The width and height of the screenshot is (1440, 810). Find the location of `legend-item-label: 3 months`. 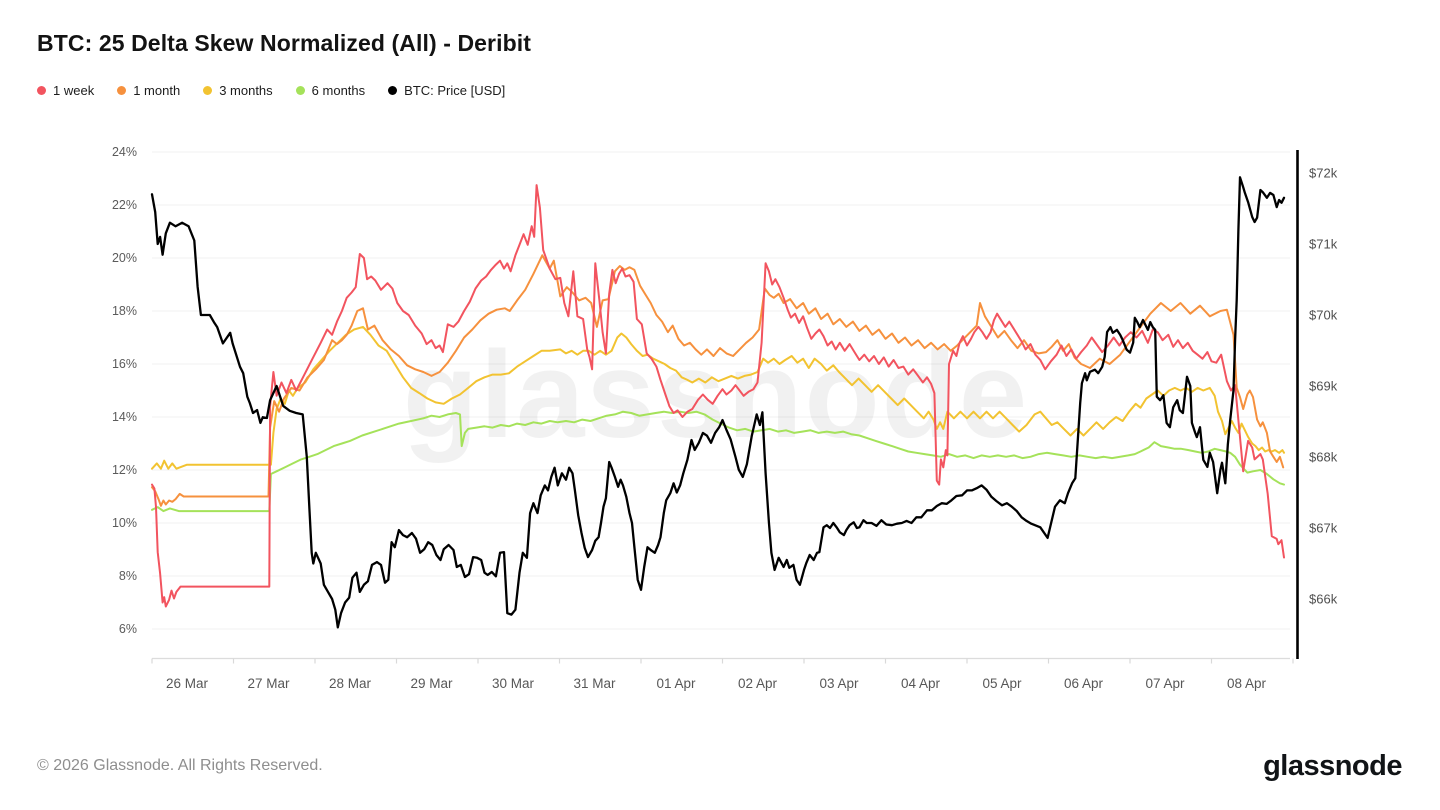

legend-item-label: 3 months is located at coordinates (246, 90).